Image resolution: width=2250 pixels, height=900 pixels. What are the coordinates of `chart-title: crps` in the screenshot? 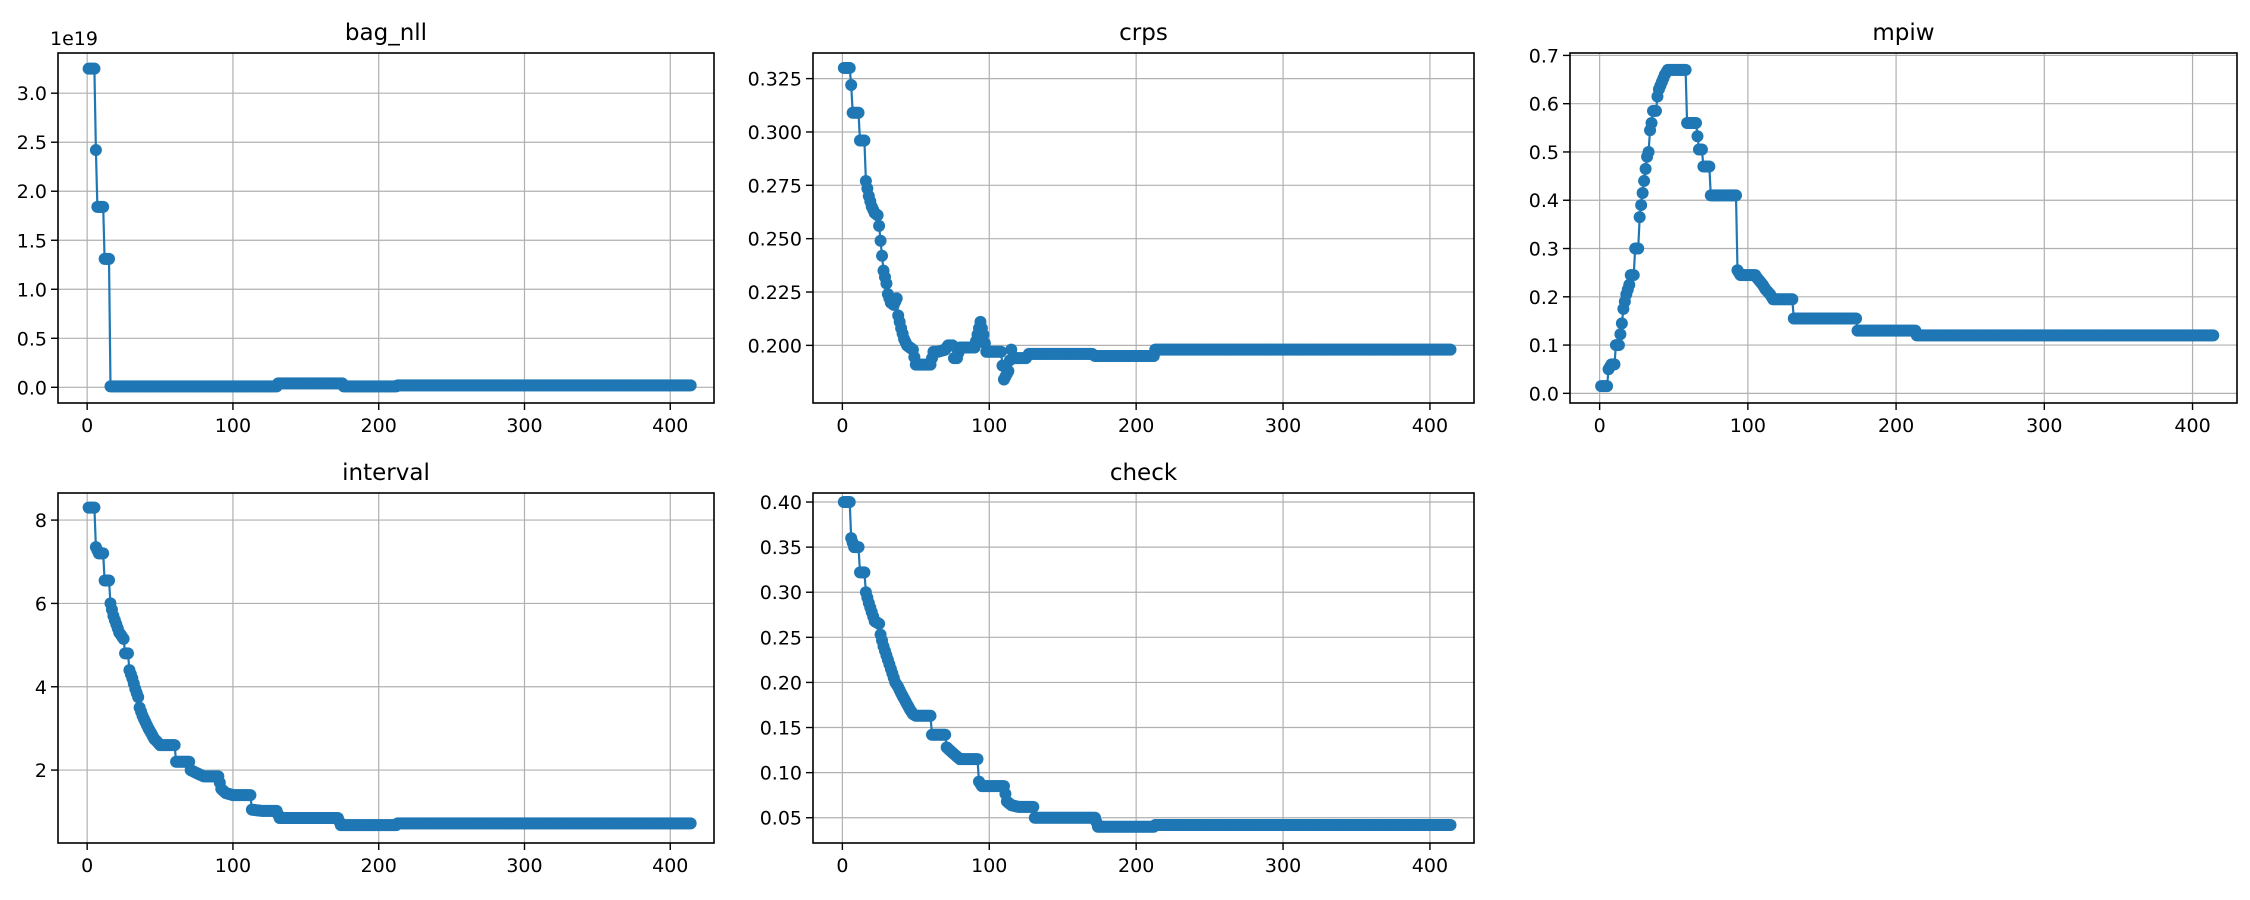 It's located at (1143, 33).